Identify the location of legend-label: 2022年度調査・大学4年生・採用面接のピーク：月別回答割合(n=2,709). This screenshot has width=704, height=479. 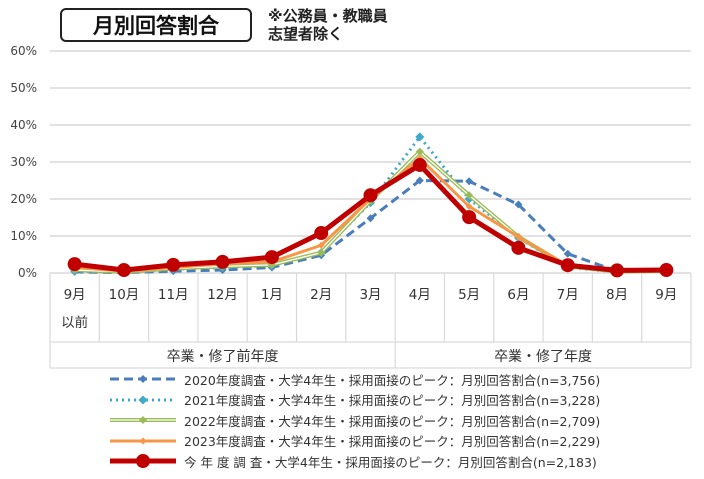
(392, 421).